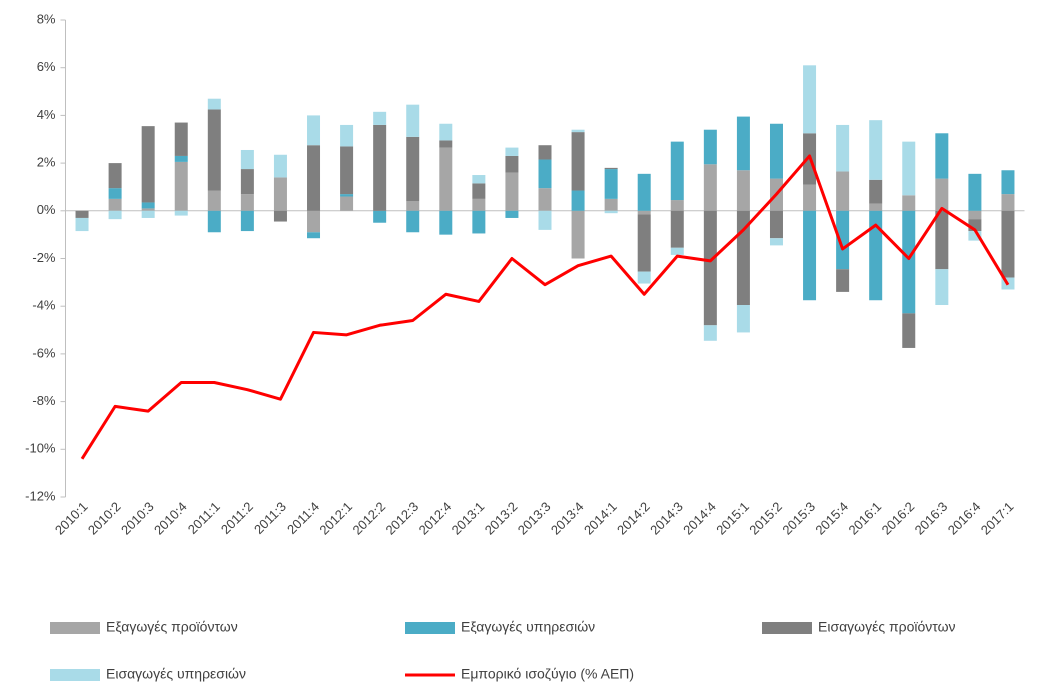 The width and height of the screenshot is (1044, 685). I want to click on y-tick-label: -6%, so click(44, 352).